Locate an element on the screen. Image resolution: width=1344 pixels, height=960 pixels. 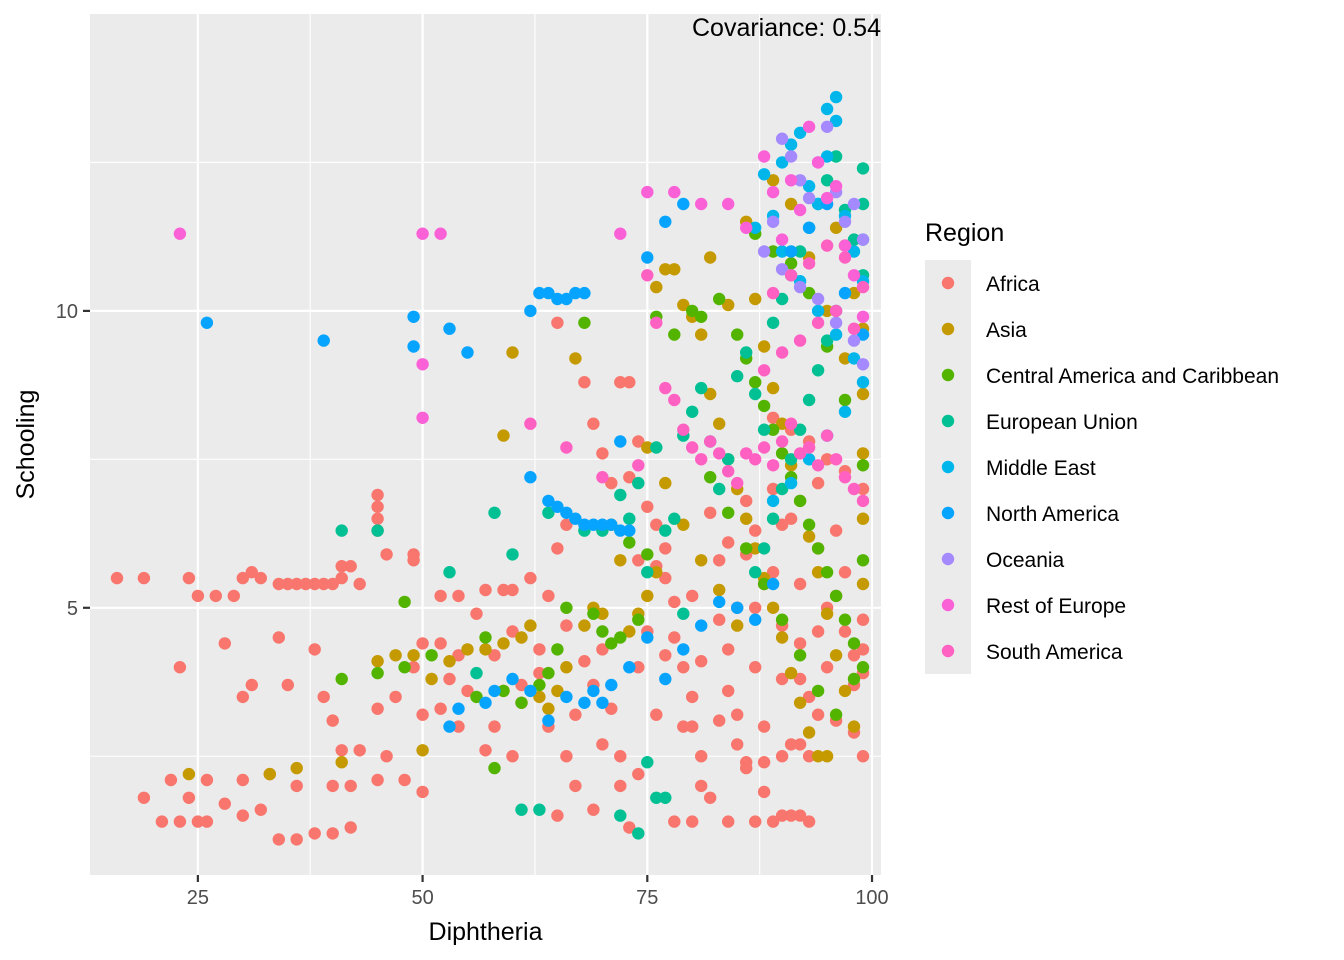
legend-swatch-south-america is located at coordinates (948, 651).